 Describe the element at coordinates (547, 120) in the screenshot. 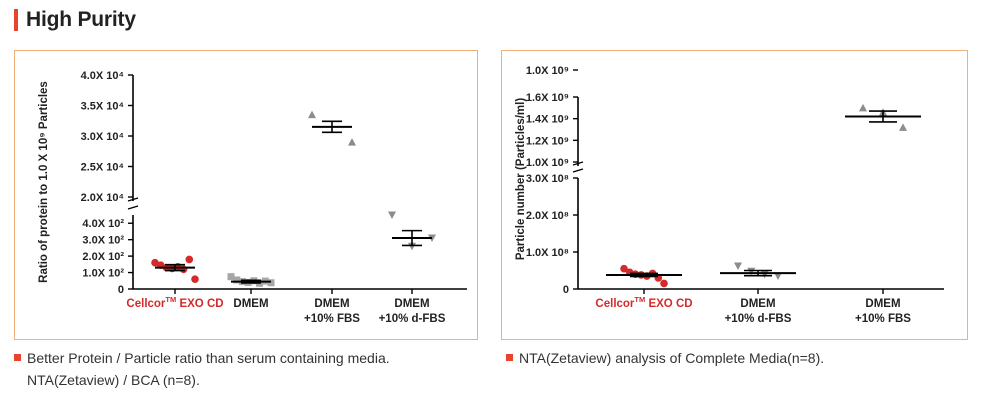

I see `y-tick-label: 1.4X 10⁹` at that location.